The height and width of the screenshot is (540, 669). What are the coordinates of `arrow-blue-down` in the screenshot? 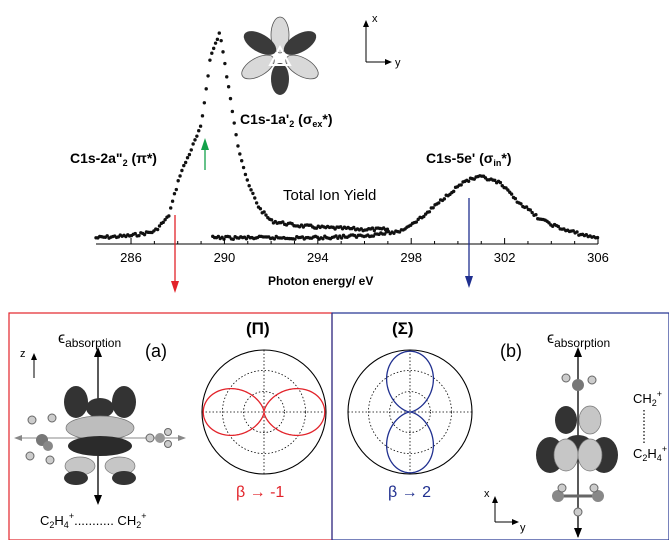 It's located at (469, 243).